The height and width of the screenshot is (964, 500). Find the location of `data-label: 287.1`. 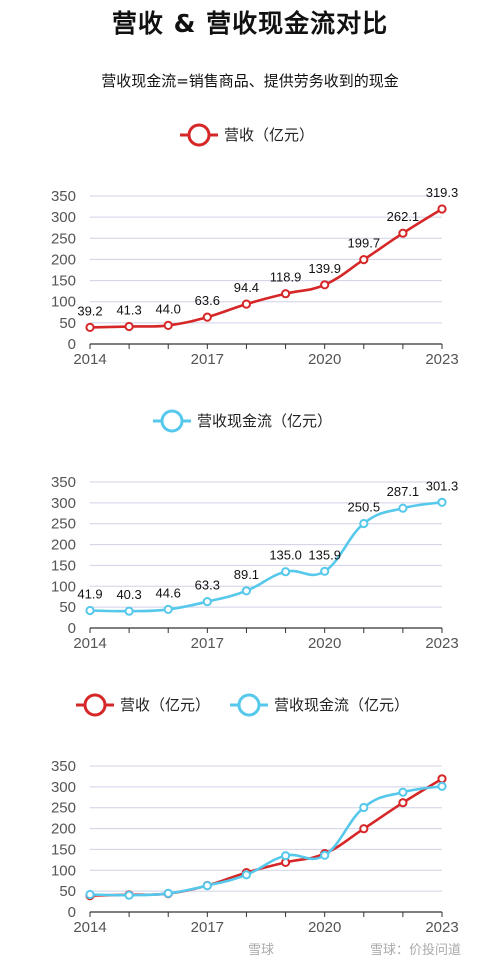

data-label: 287.1 is located at coordinates (403, 491).